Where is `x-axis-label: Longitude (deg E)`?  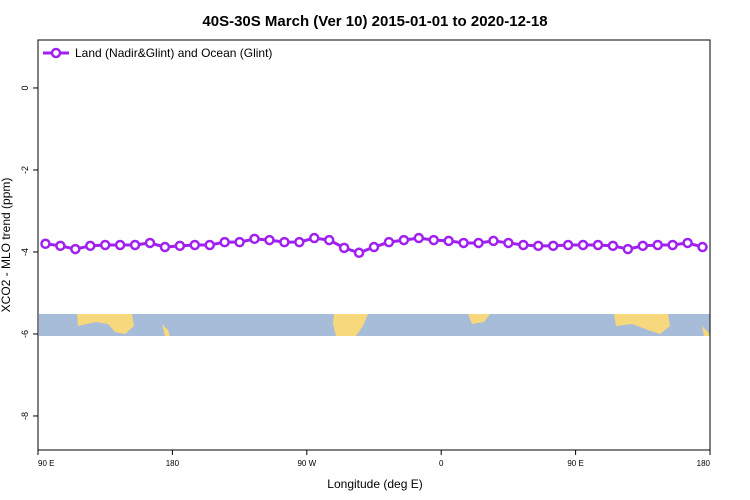 x-axis-label: Longitude (deg E) is located at coordinates (374, 484).